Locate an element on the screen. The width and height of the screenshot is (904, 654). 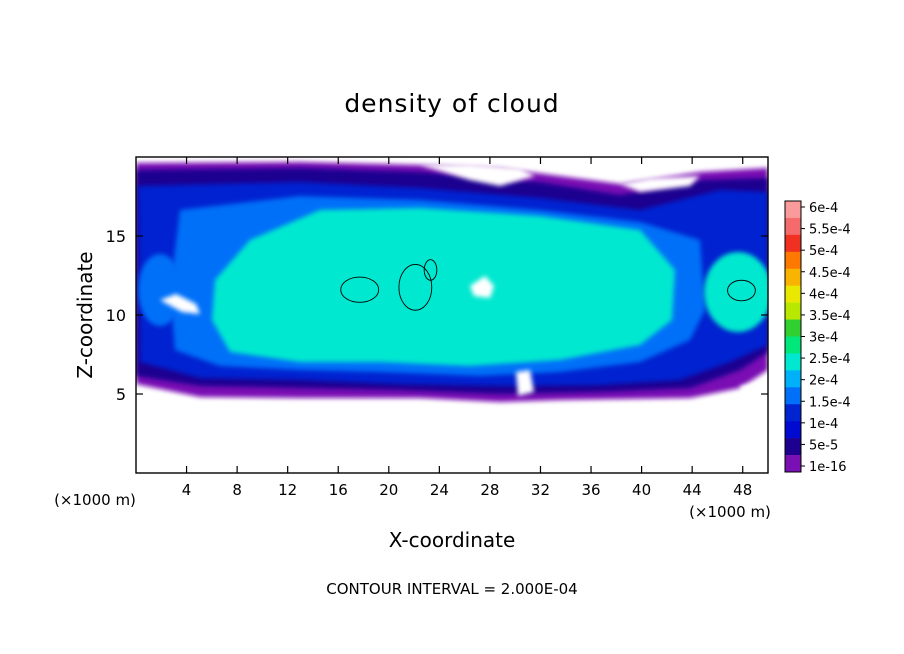
contour-lines is located at coordinates (548, 285).